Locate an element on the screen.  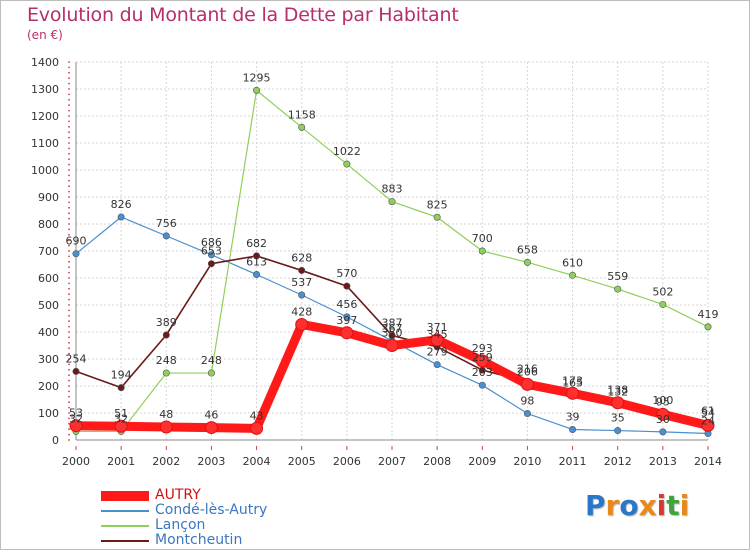
data-label-montcheutin: 570 is located at coordinates (346, 273).